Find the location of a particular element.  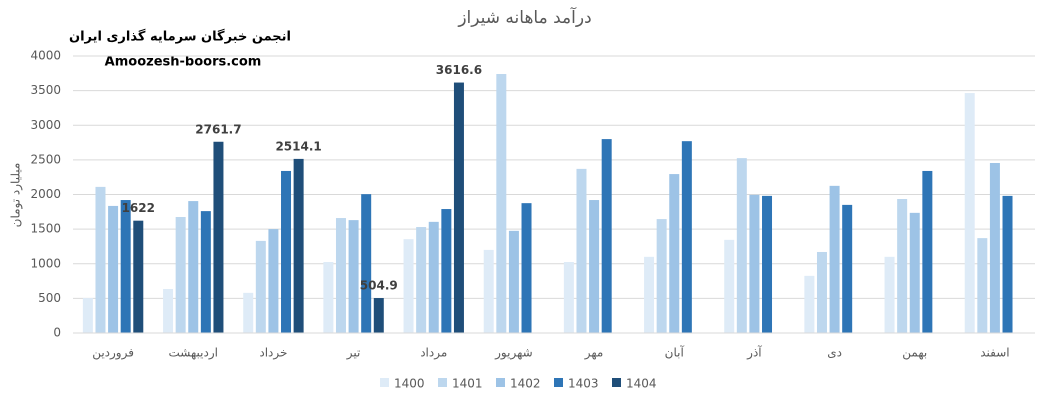

y-tick-label: 1000 is located at coordinates (45, 263).